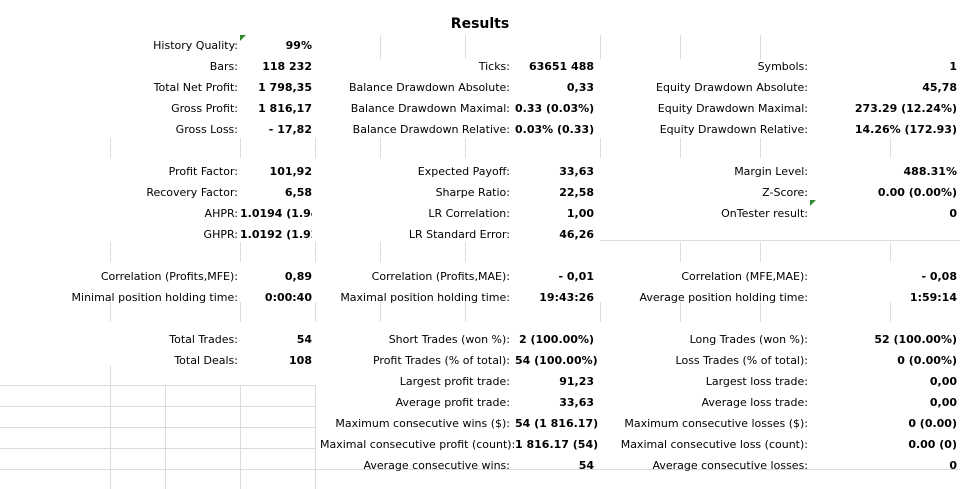 Image resolution: width=960 pixels, height=489 pixels. Describe the element at coordinates (276, 234) in the screenshot. I see `stat-value: 1.0192 (1.92%)` at that location.